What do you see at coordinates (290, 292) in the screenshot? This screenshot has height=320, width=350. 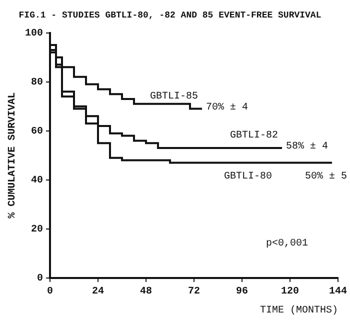 I see `x-tick-label: 120` at bounding box center [290, 292].